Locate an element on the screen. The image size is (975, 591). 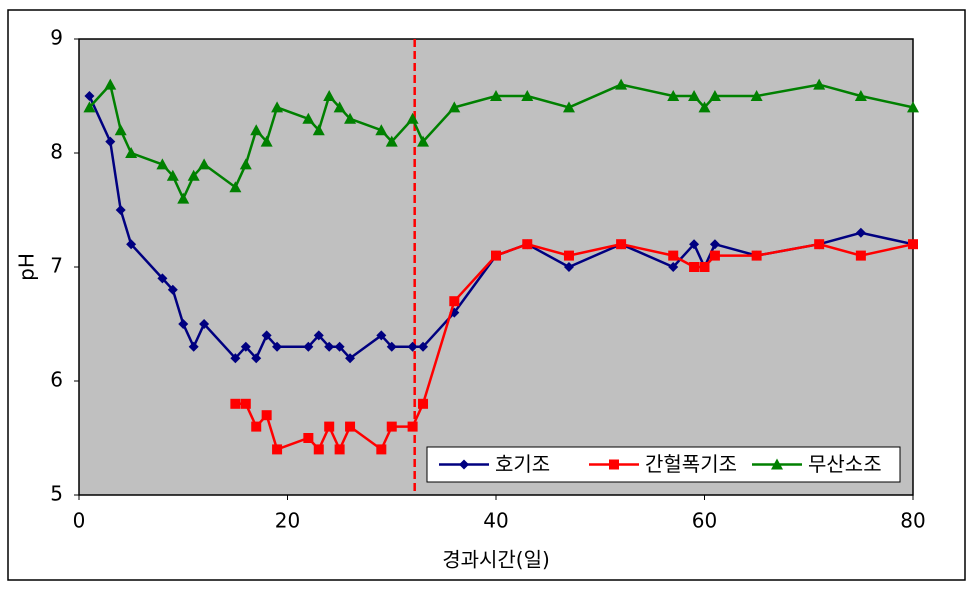
x-tick-label: 20 is located at coordinates (287, 521).